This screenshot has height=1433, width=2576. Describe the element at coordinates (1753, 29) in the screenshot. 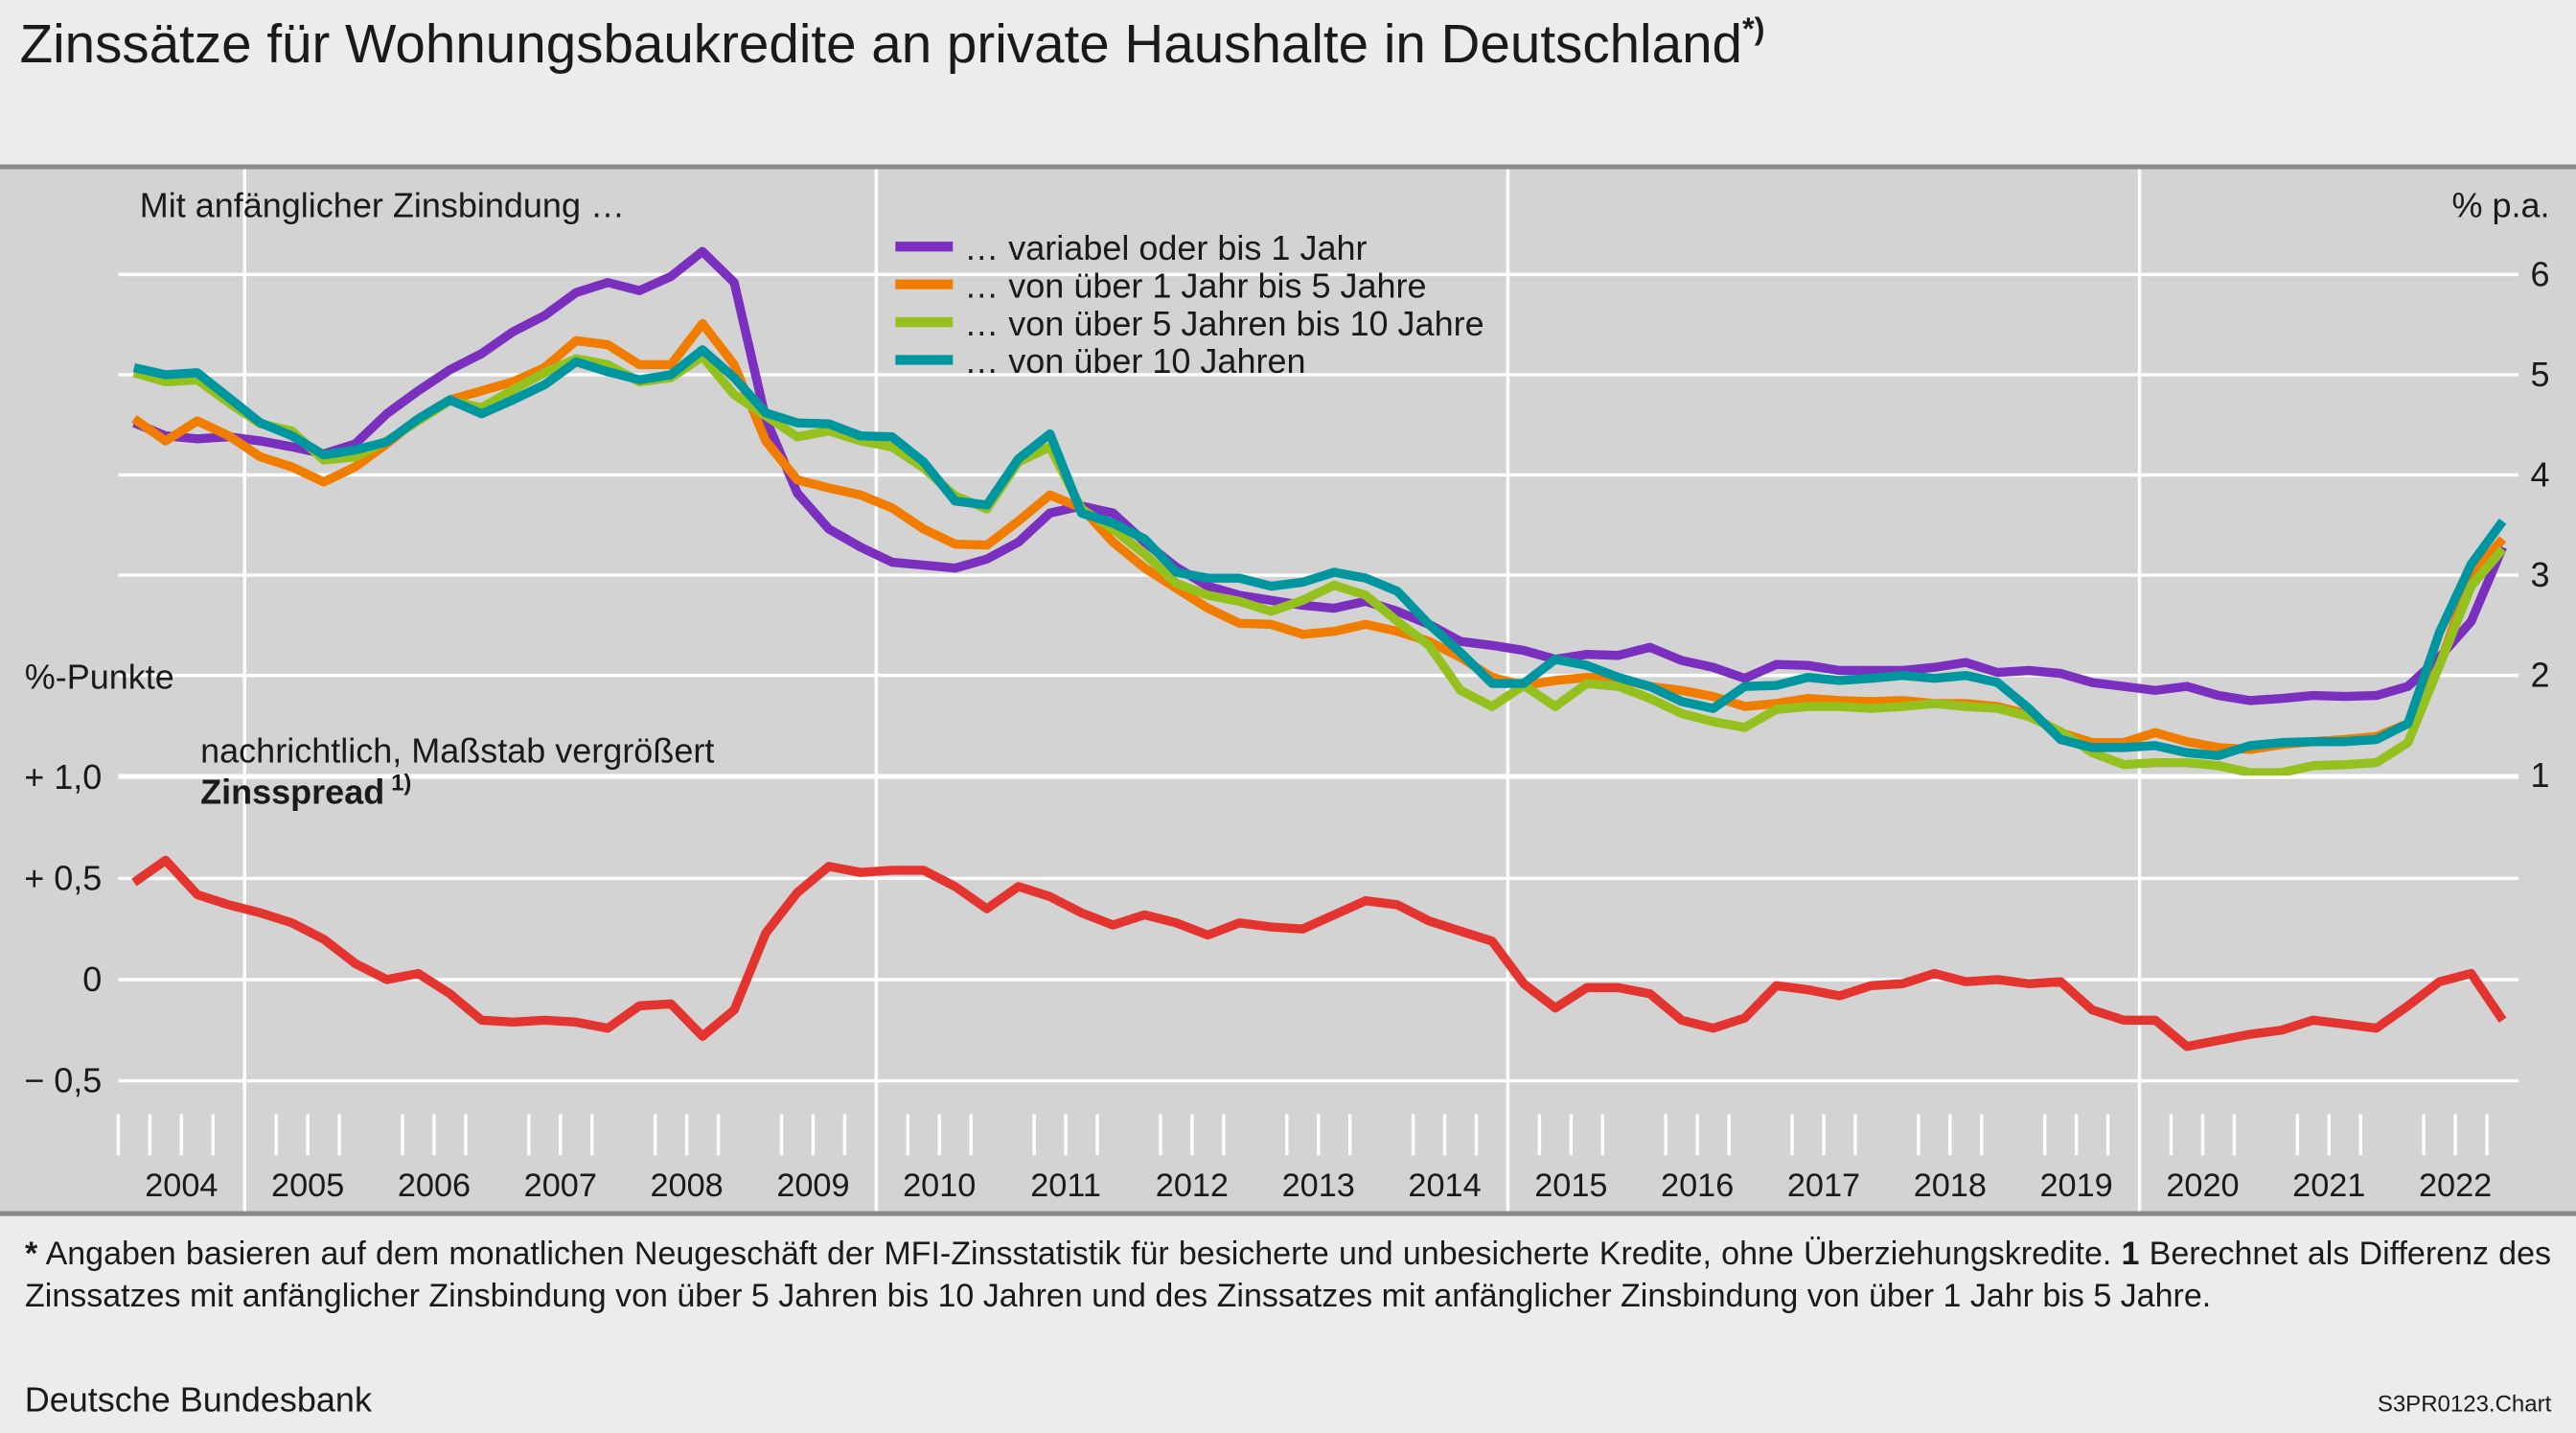

I see `title-note: *)` at that location.